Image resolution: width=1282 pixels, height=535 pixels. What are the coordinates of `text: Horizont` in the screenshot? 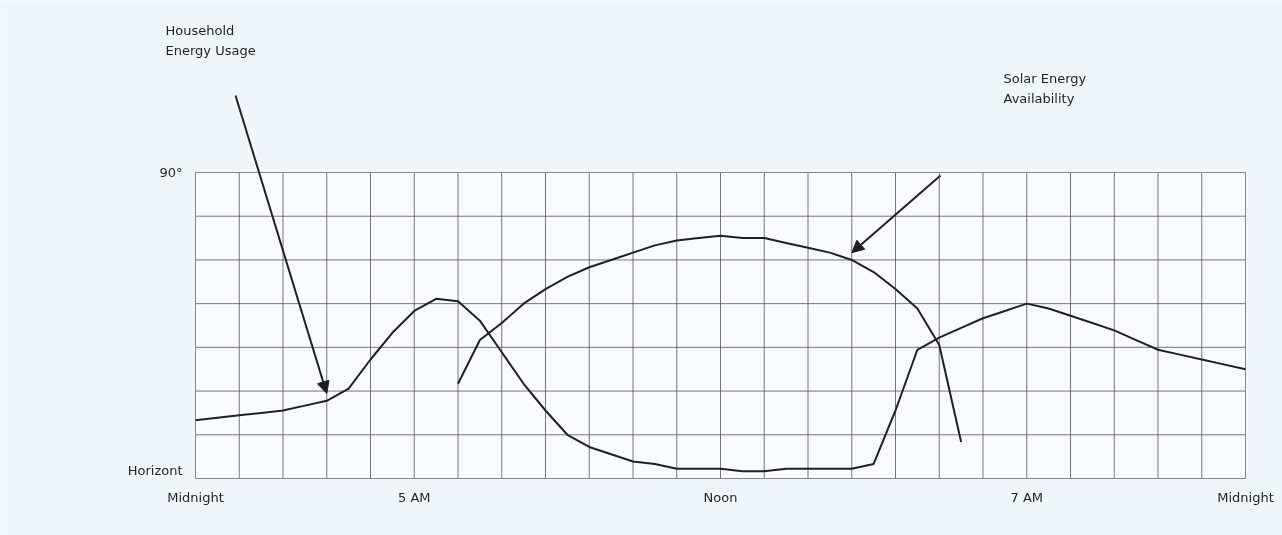 It's located at (155, 470).